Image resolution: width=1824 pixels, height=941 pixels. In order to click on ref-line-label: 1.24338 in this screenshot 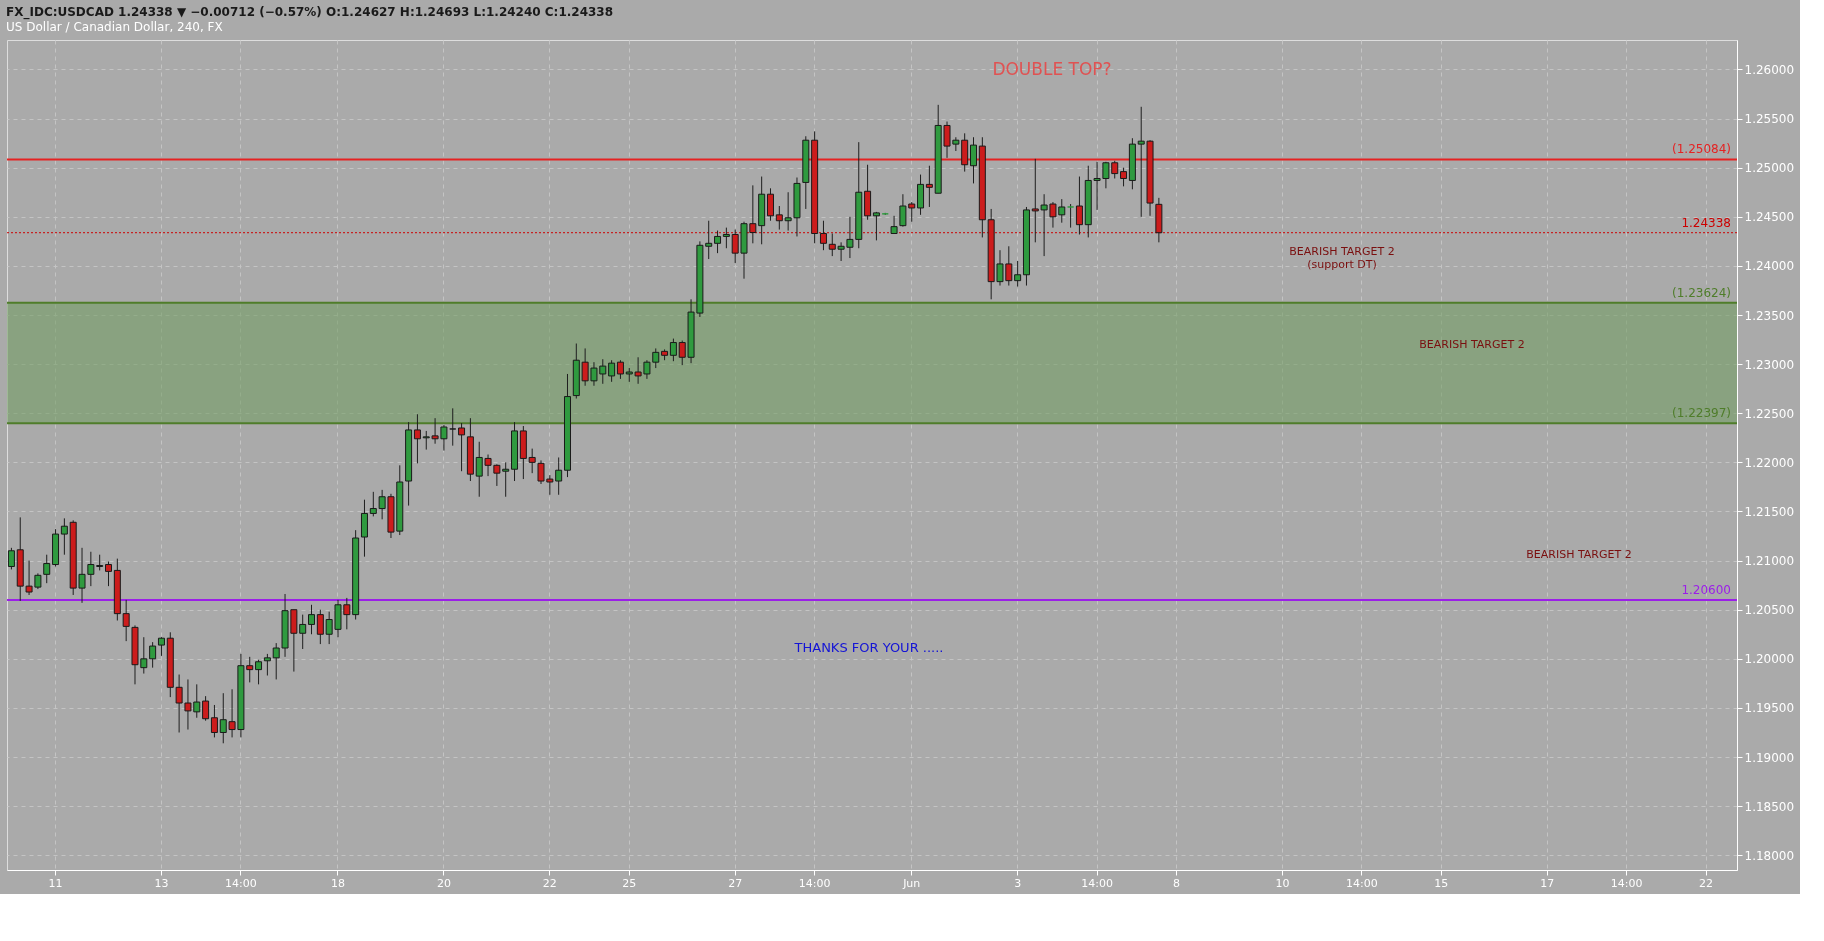, I will do `click(1706, 222)`.